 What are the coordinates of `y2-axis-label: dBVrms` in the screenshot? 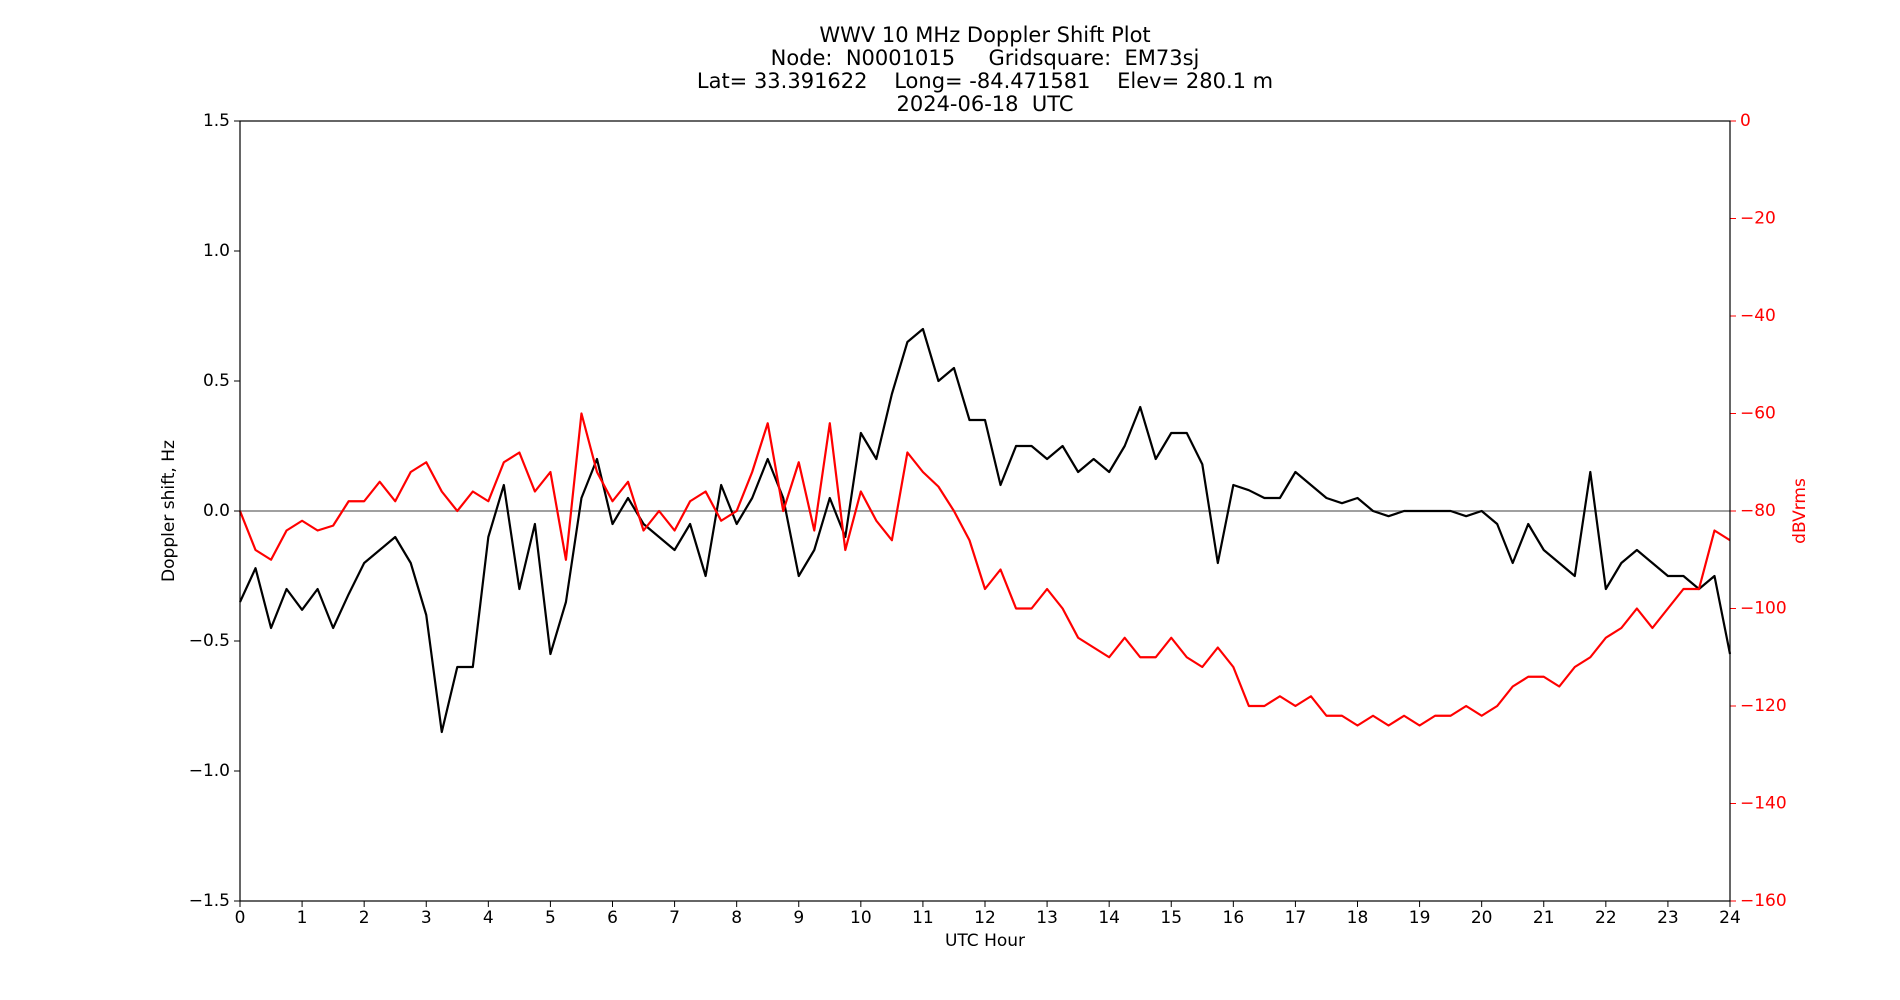 It's located at (1800, 511).